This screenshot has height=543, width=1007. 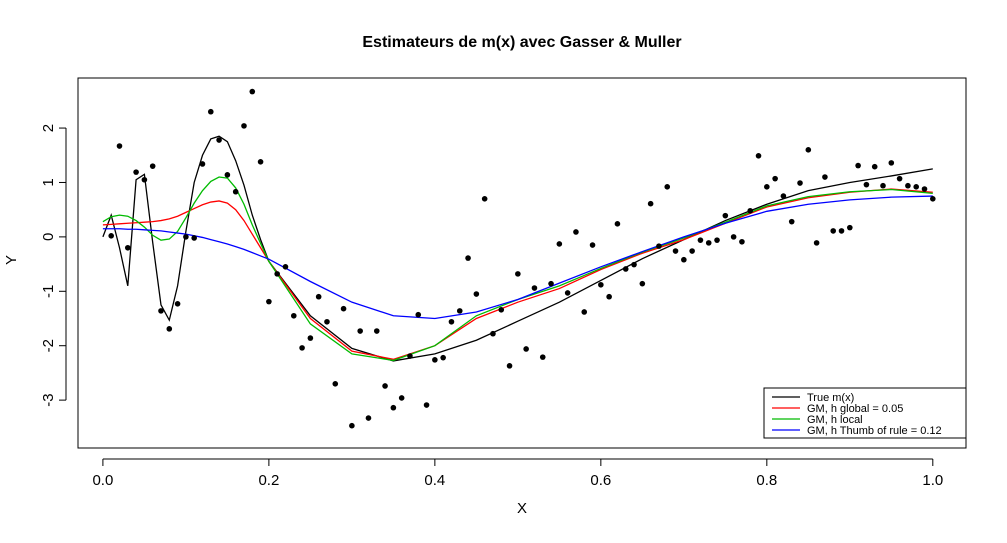 What do you see at coordinates (48, 399) in the screenshot?
I see `y-tick-label: -3` at bounding box center [48, 399].